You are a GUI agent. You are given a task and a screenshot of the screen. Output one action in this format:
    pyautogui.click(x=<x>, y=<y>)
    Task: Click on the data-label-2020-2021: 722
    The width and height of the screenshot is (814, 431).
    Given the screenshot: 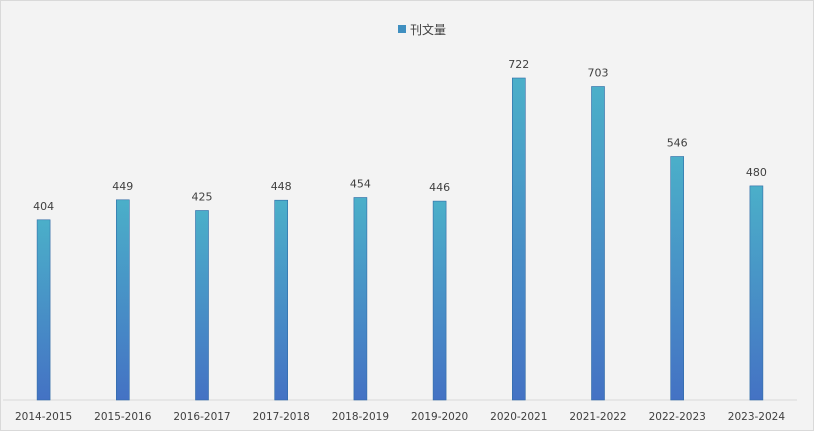 What is the action you would take?
    pyautogui.click(x=518, y=64)
    